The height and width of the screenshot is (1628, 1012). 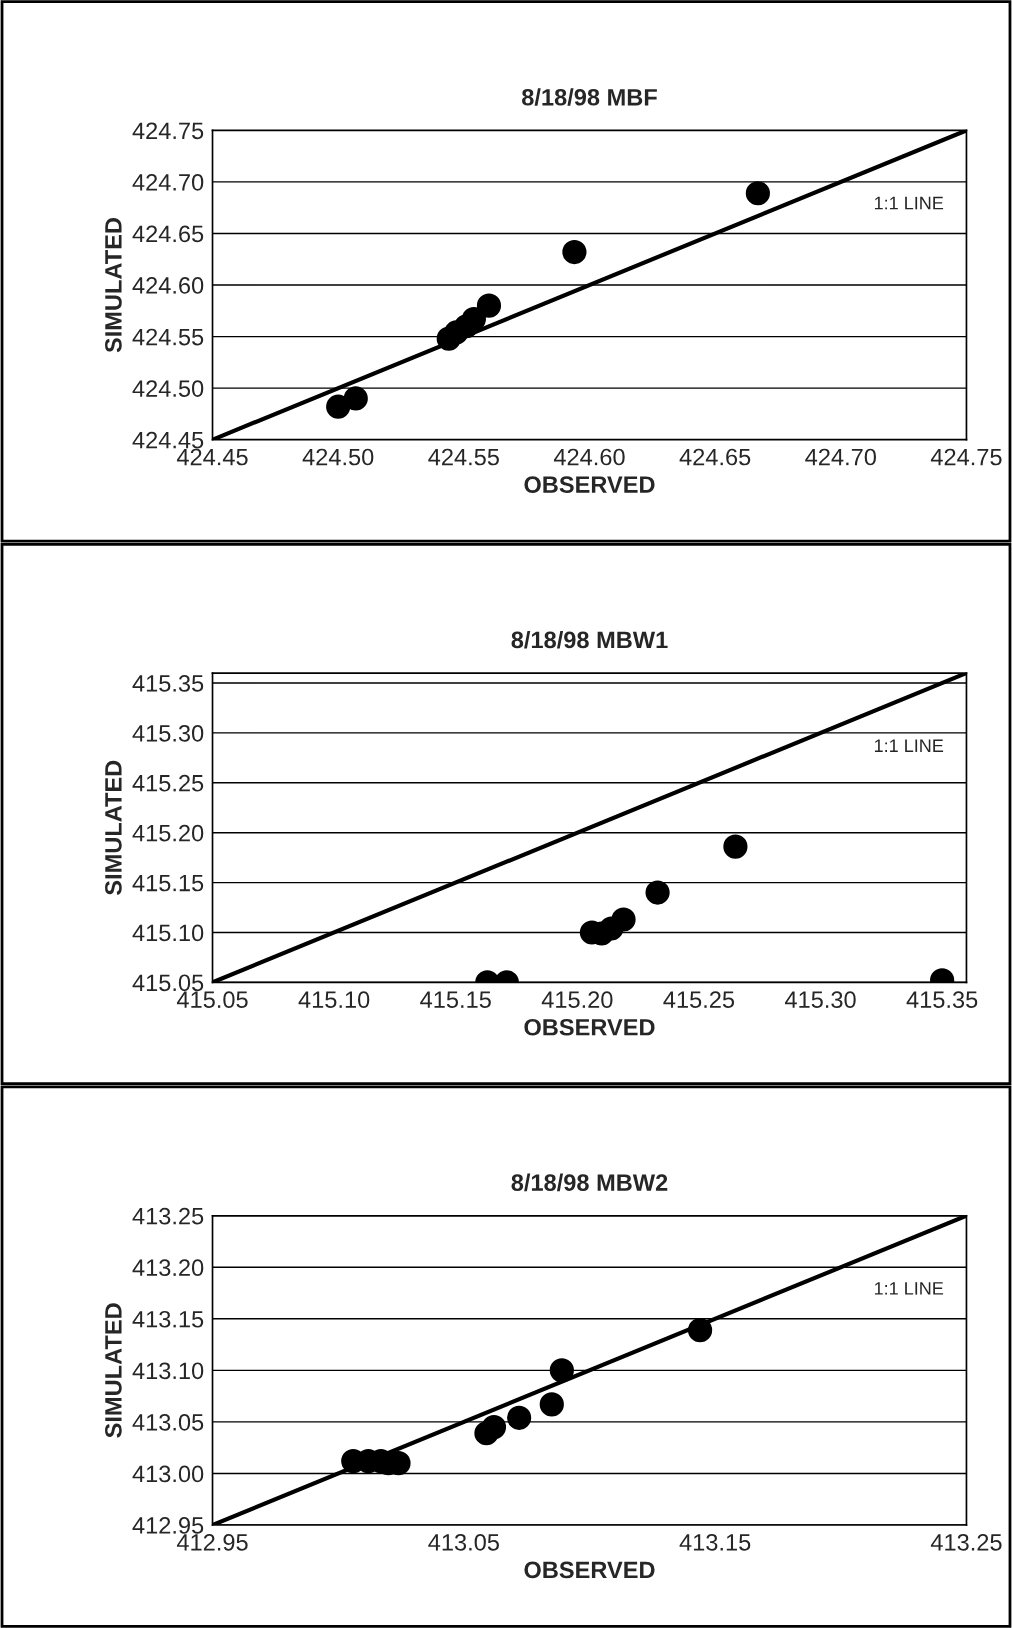 I want to click on y-tick-label: 424.55, so click(x=168, y=337).